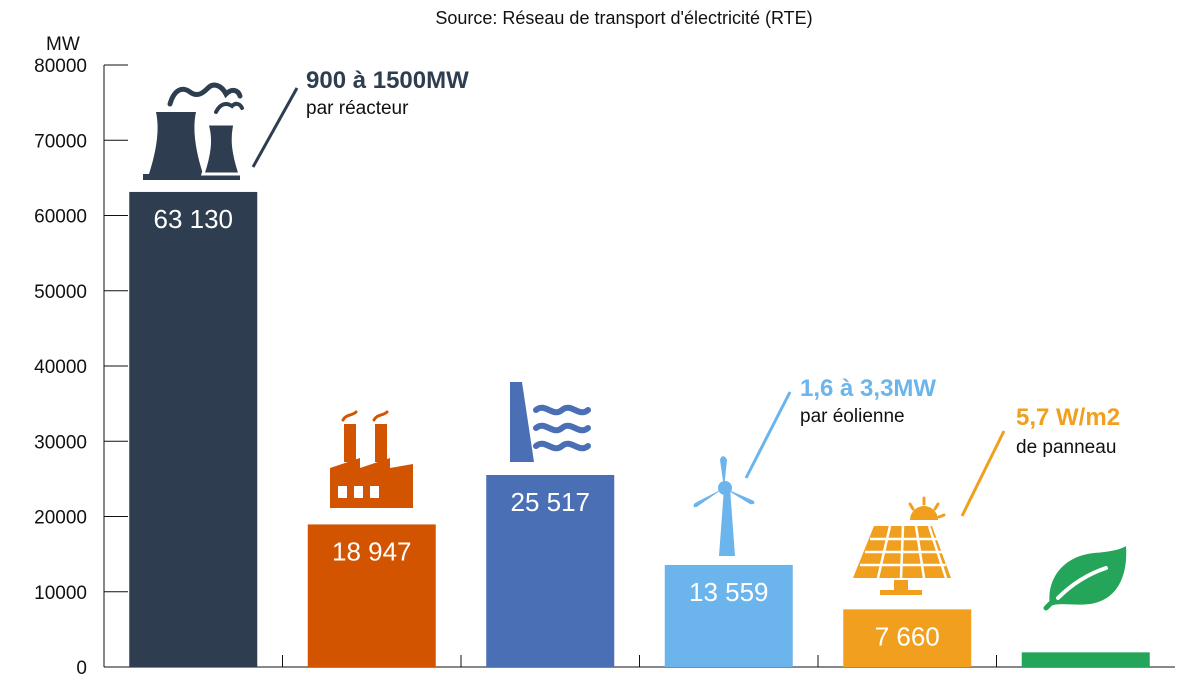 This screenshot has height=675, width=1200. What do you see at coordinates (60, 66) in the screenshot?
I see `y-tick-label: 80000` at bounding box center [60, 66].